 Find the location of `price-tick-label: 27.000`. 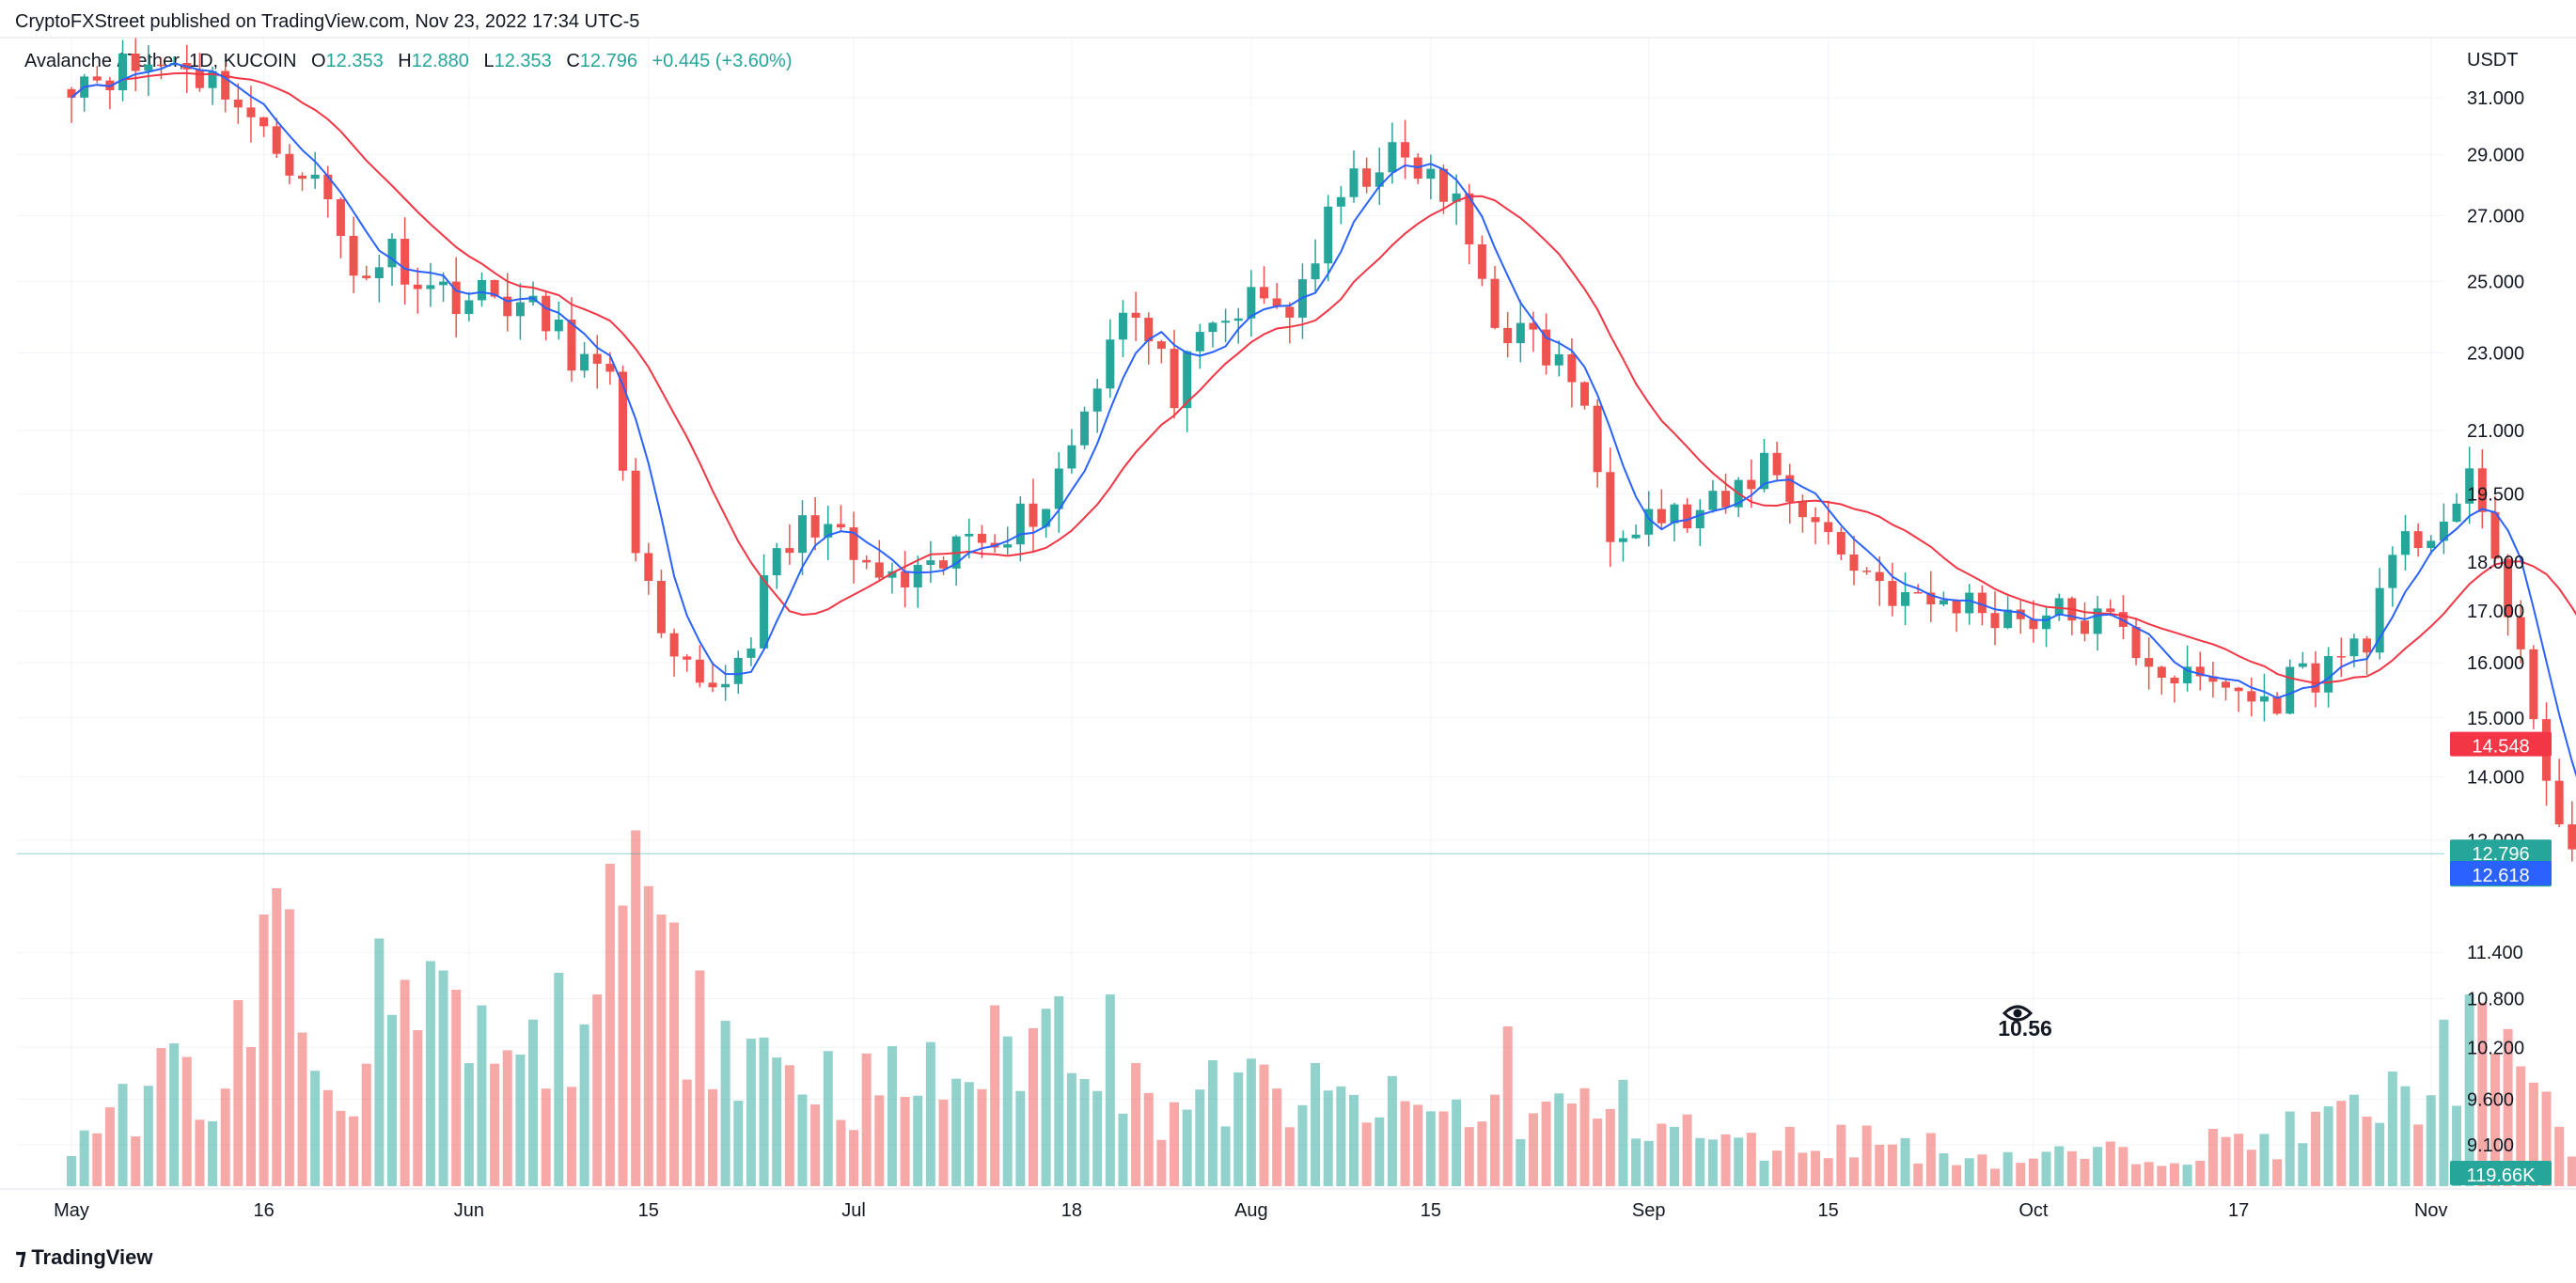

price-tick-label: 27.000 is located at coordinates (2496, 217).